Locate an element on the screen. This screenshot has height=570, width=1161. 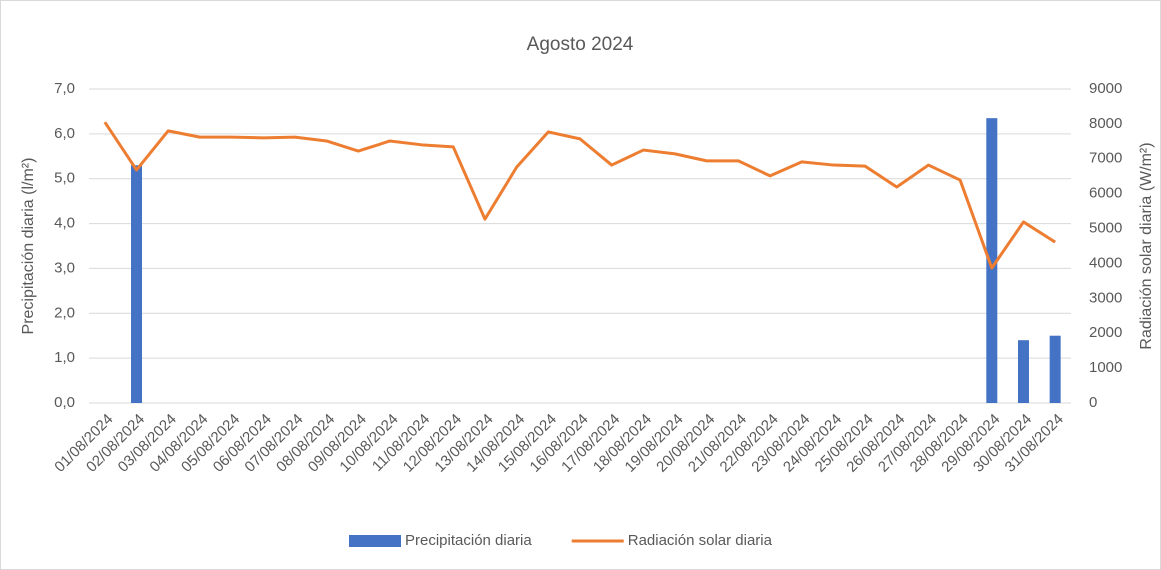
y-tick-label: 2,0 is located at coordinates (64, 312).